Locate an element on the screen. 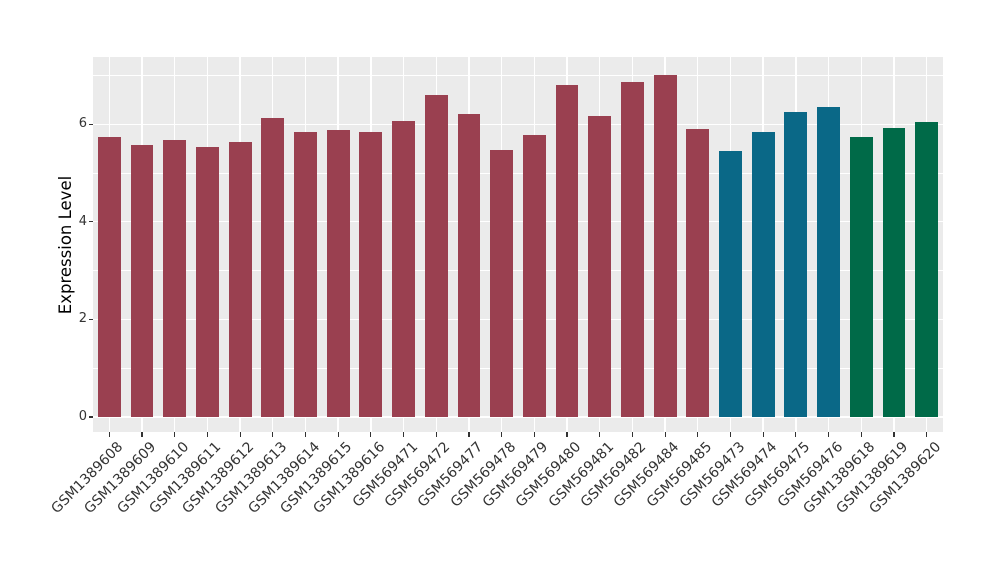 The image size is (1000, 580). y-axis-tick-label: 4 is located at coordinates (82, 221).